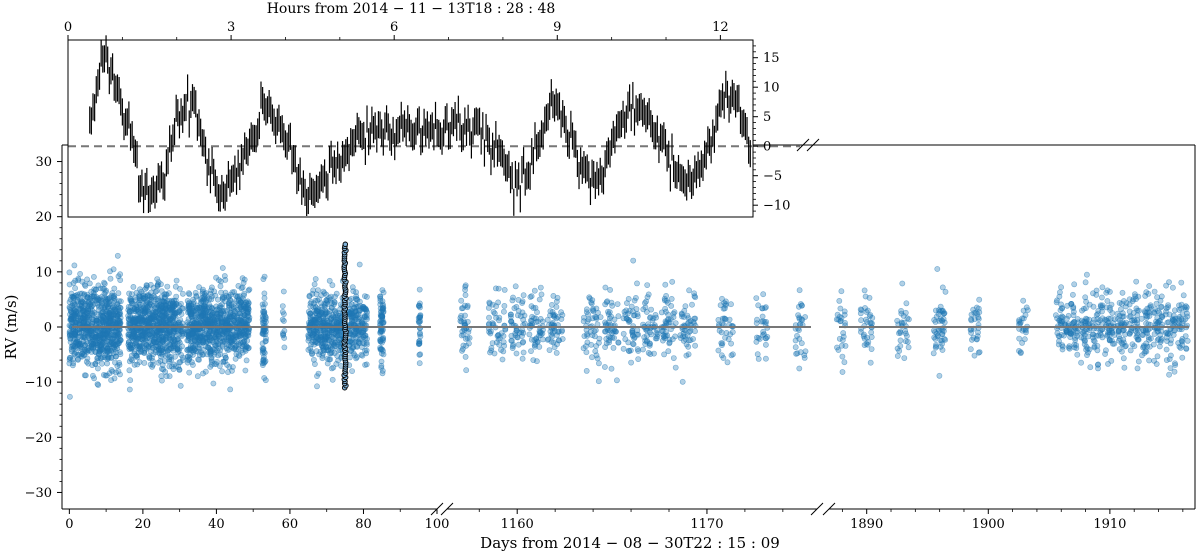  What do you see at coordinates (517, 524) in the screenshot?
I see `x-tick-label: 1160` at bounding box center [517, 524].